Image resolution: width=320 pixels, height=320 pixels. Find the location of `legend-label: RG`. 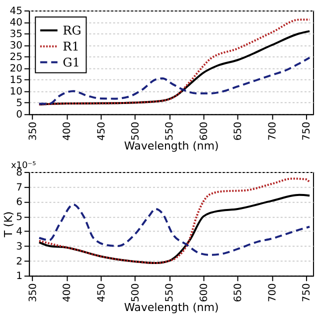

legend-label: RG is located at coordinates (72, 30).